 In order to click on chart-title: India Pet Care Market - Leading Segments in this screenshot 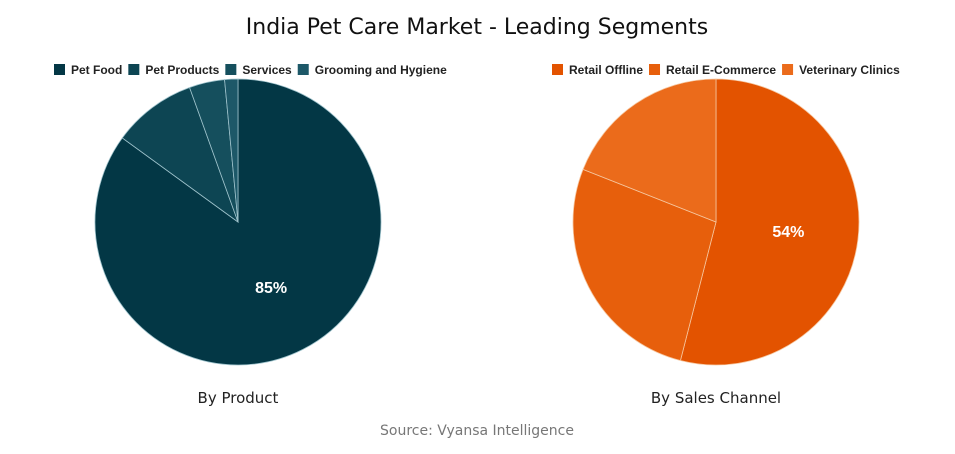, I will do `click(477, 27)`.